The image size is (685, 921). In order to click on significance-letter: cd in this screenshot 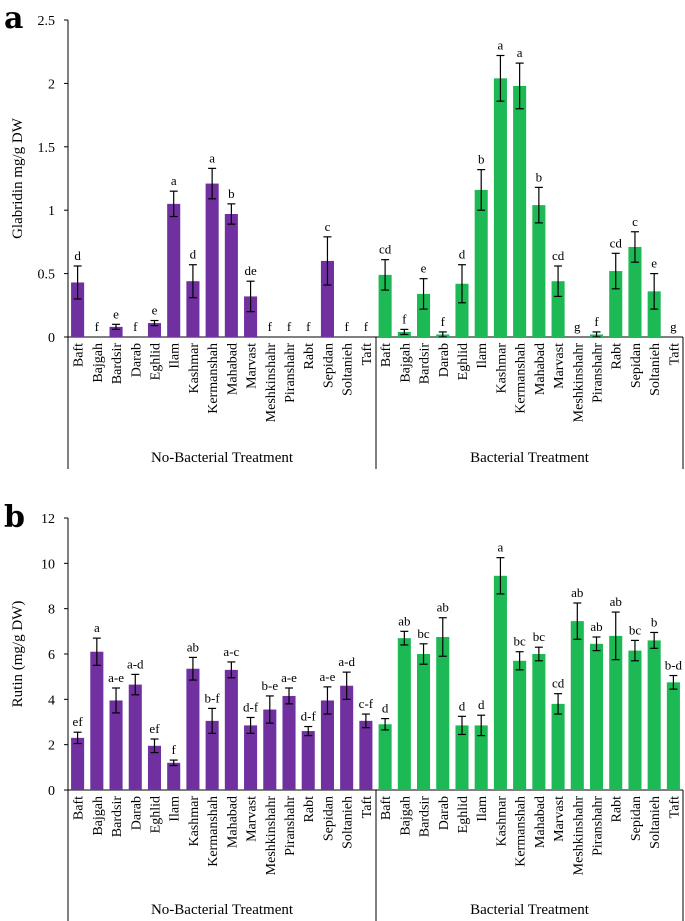, I will do `click(385, 249)`.